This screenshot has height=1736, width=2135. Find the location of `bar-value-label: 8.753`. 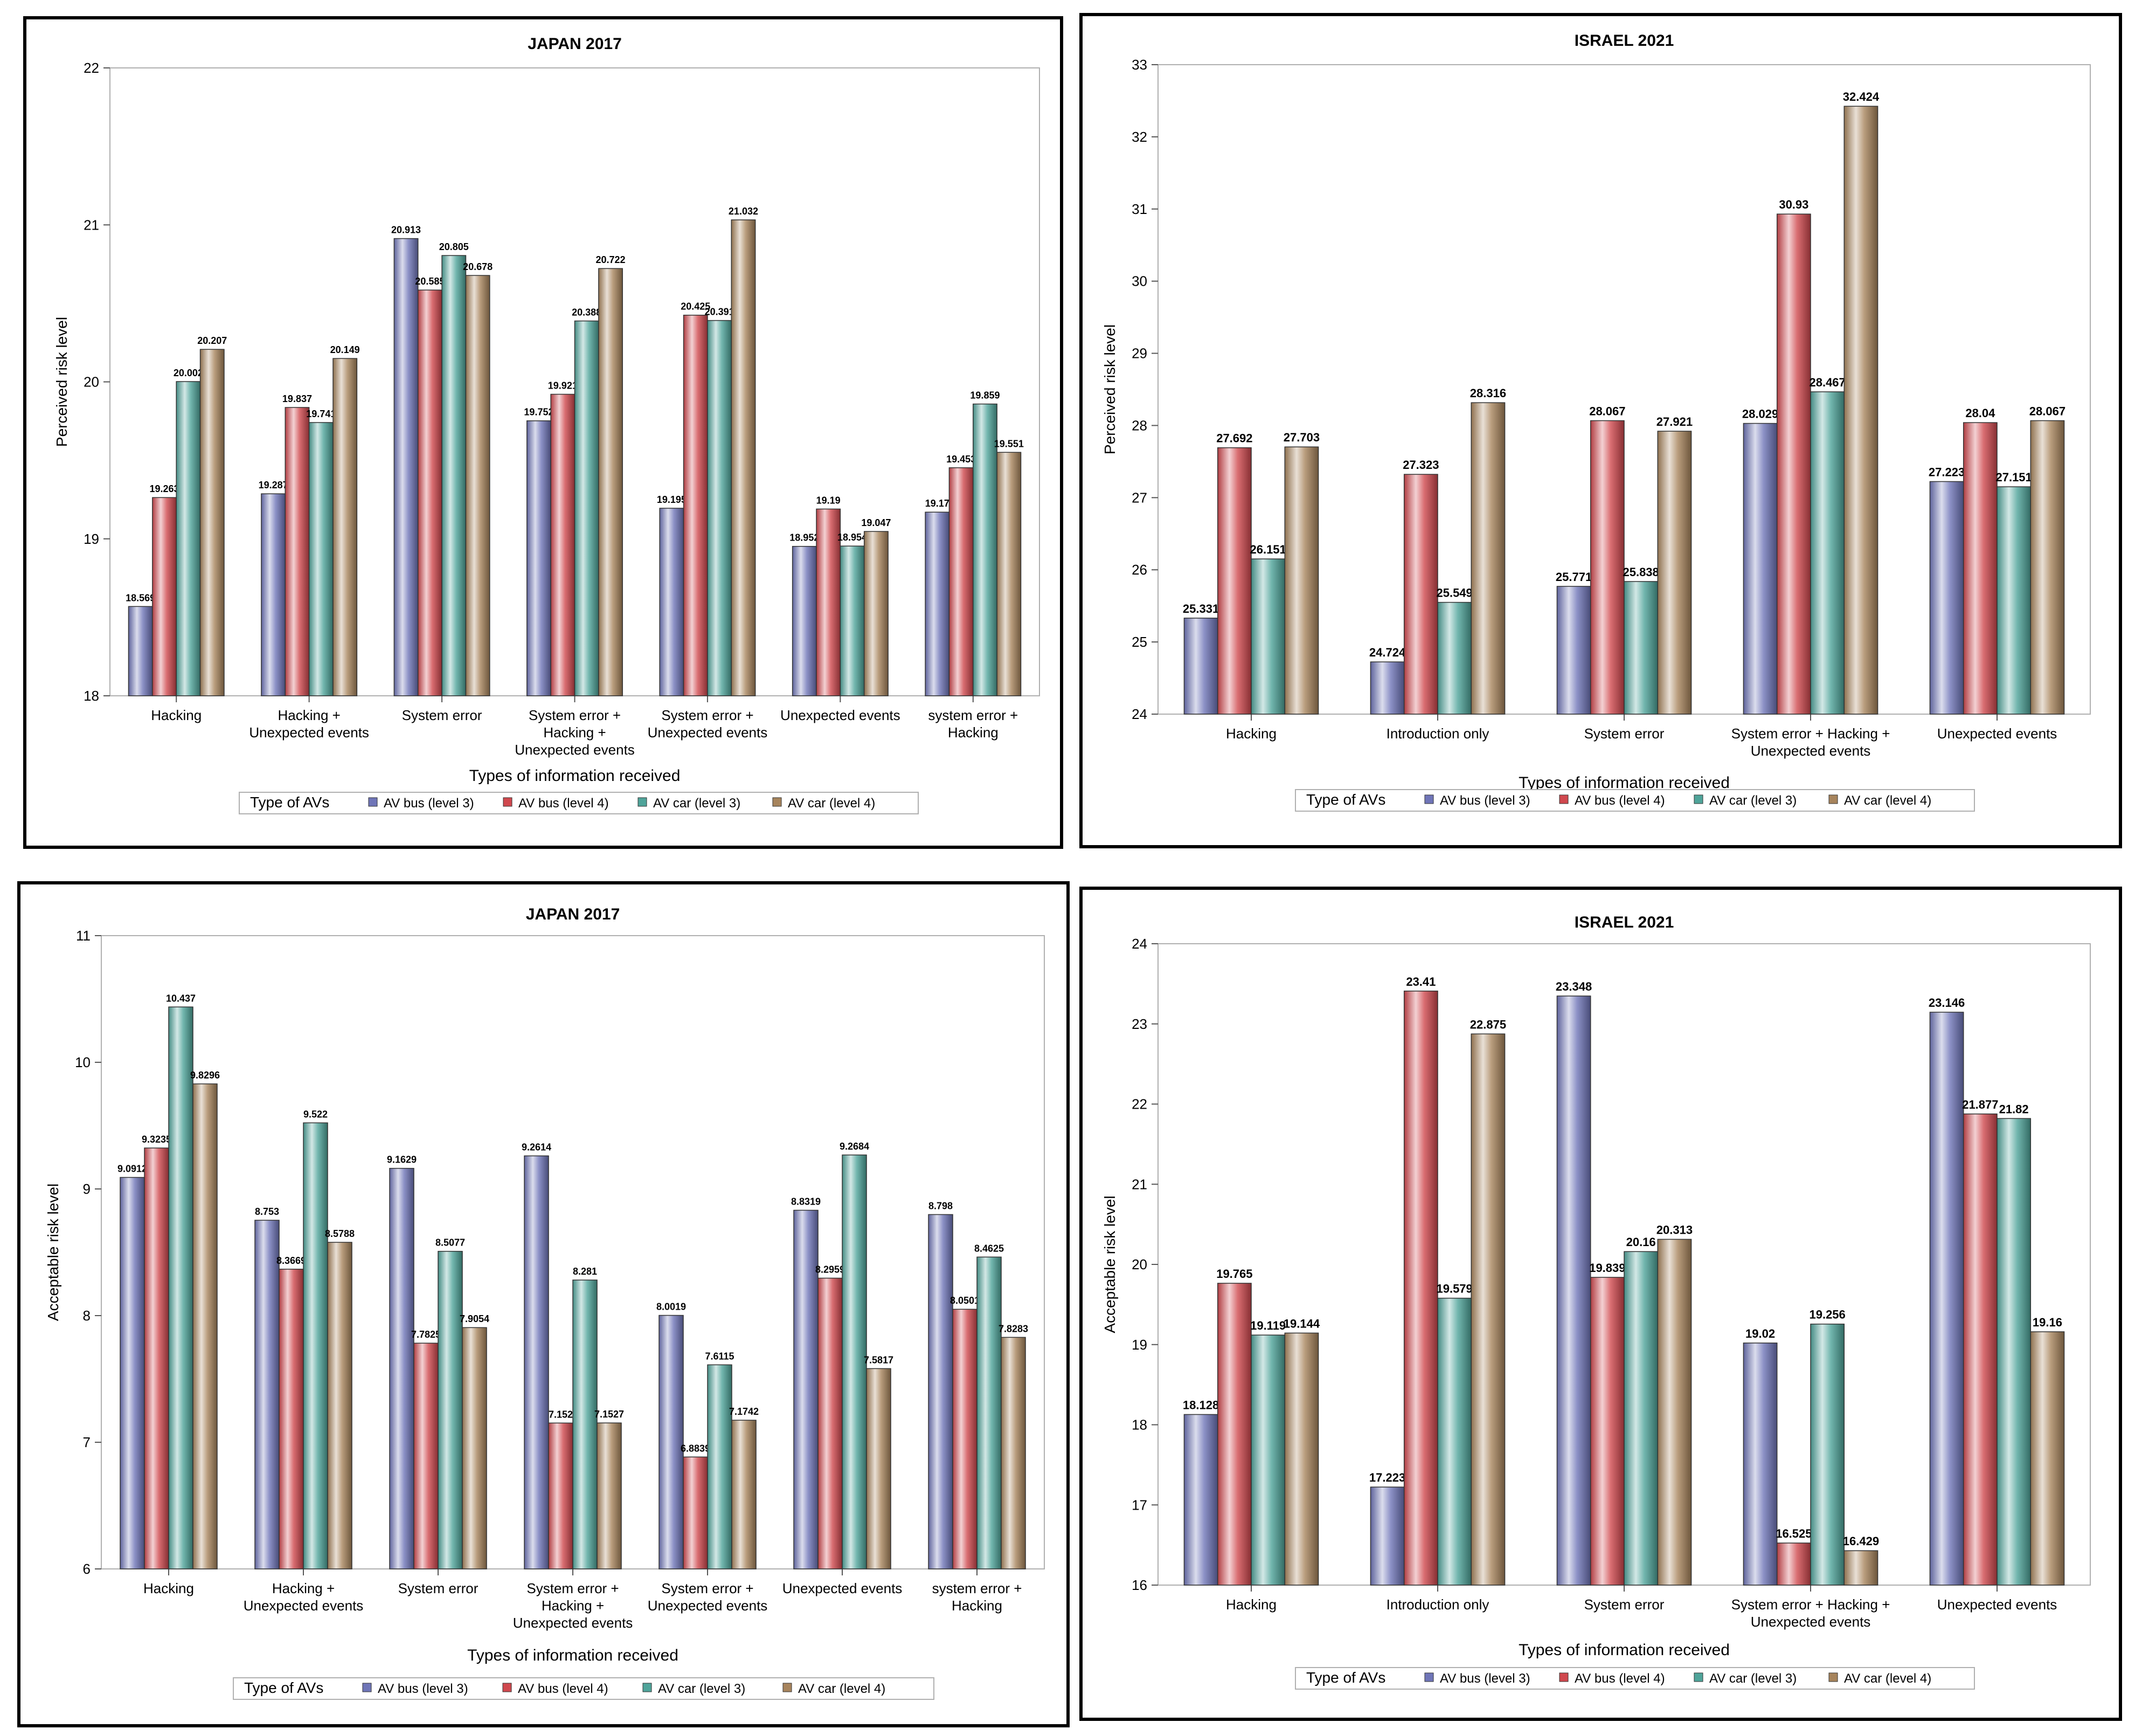

bar-value-label: 8.753 is located at coordinates (267, 1212).